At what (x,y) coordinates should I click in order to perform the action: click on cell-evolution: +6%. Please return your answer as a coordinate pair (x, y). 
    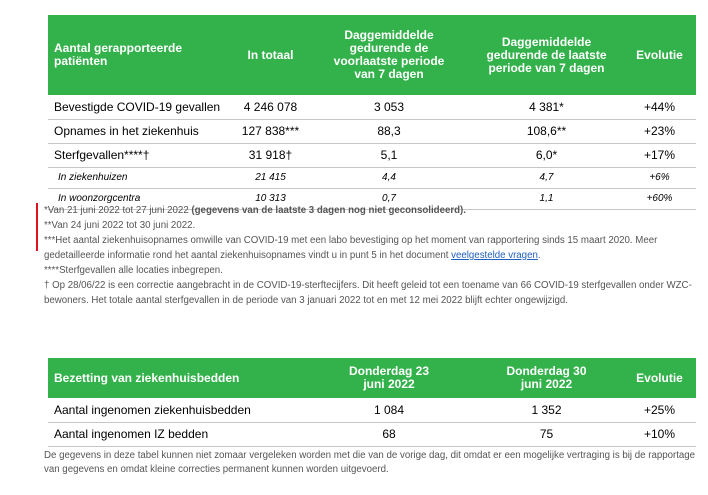
    Looking at the image, I should click on (659, 178).